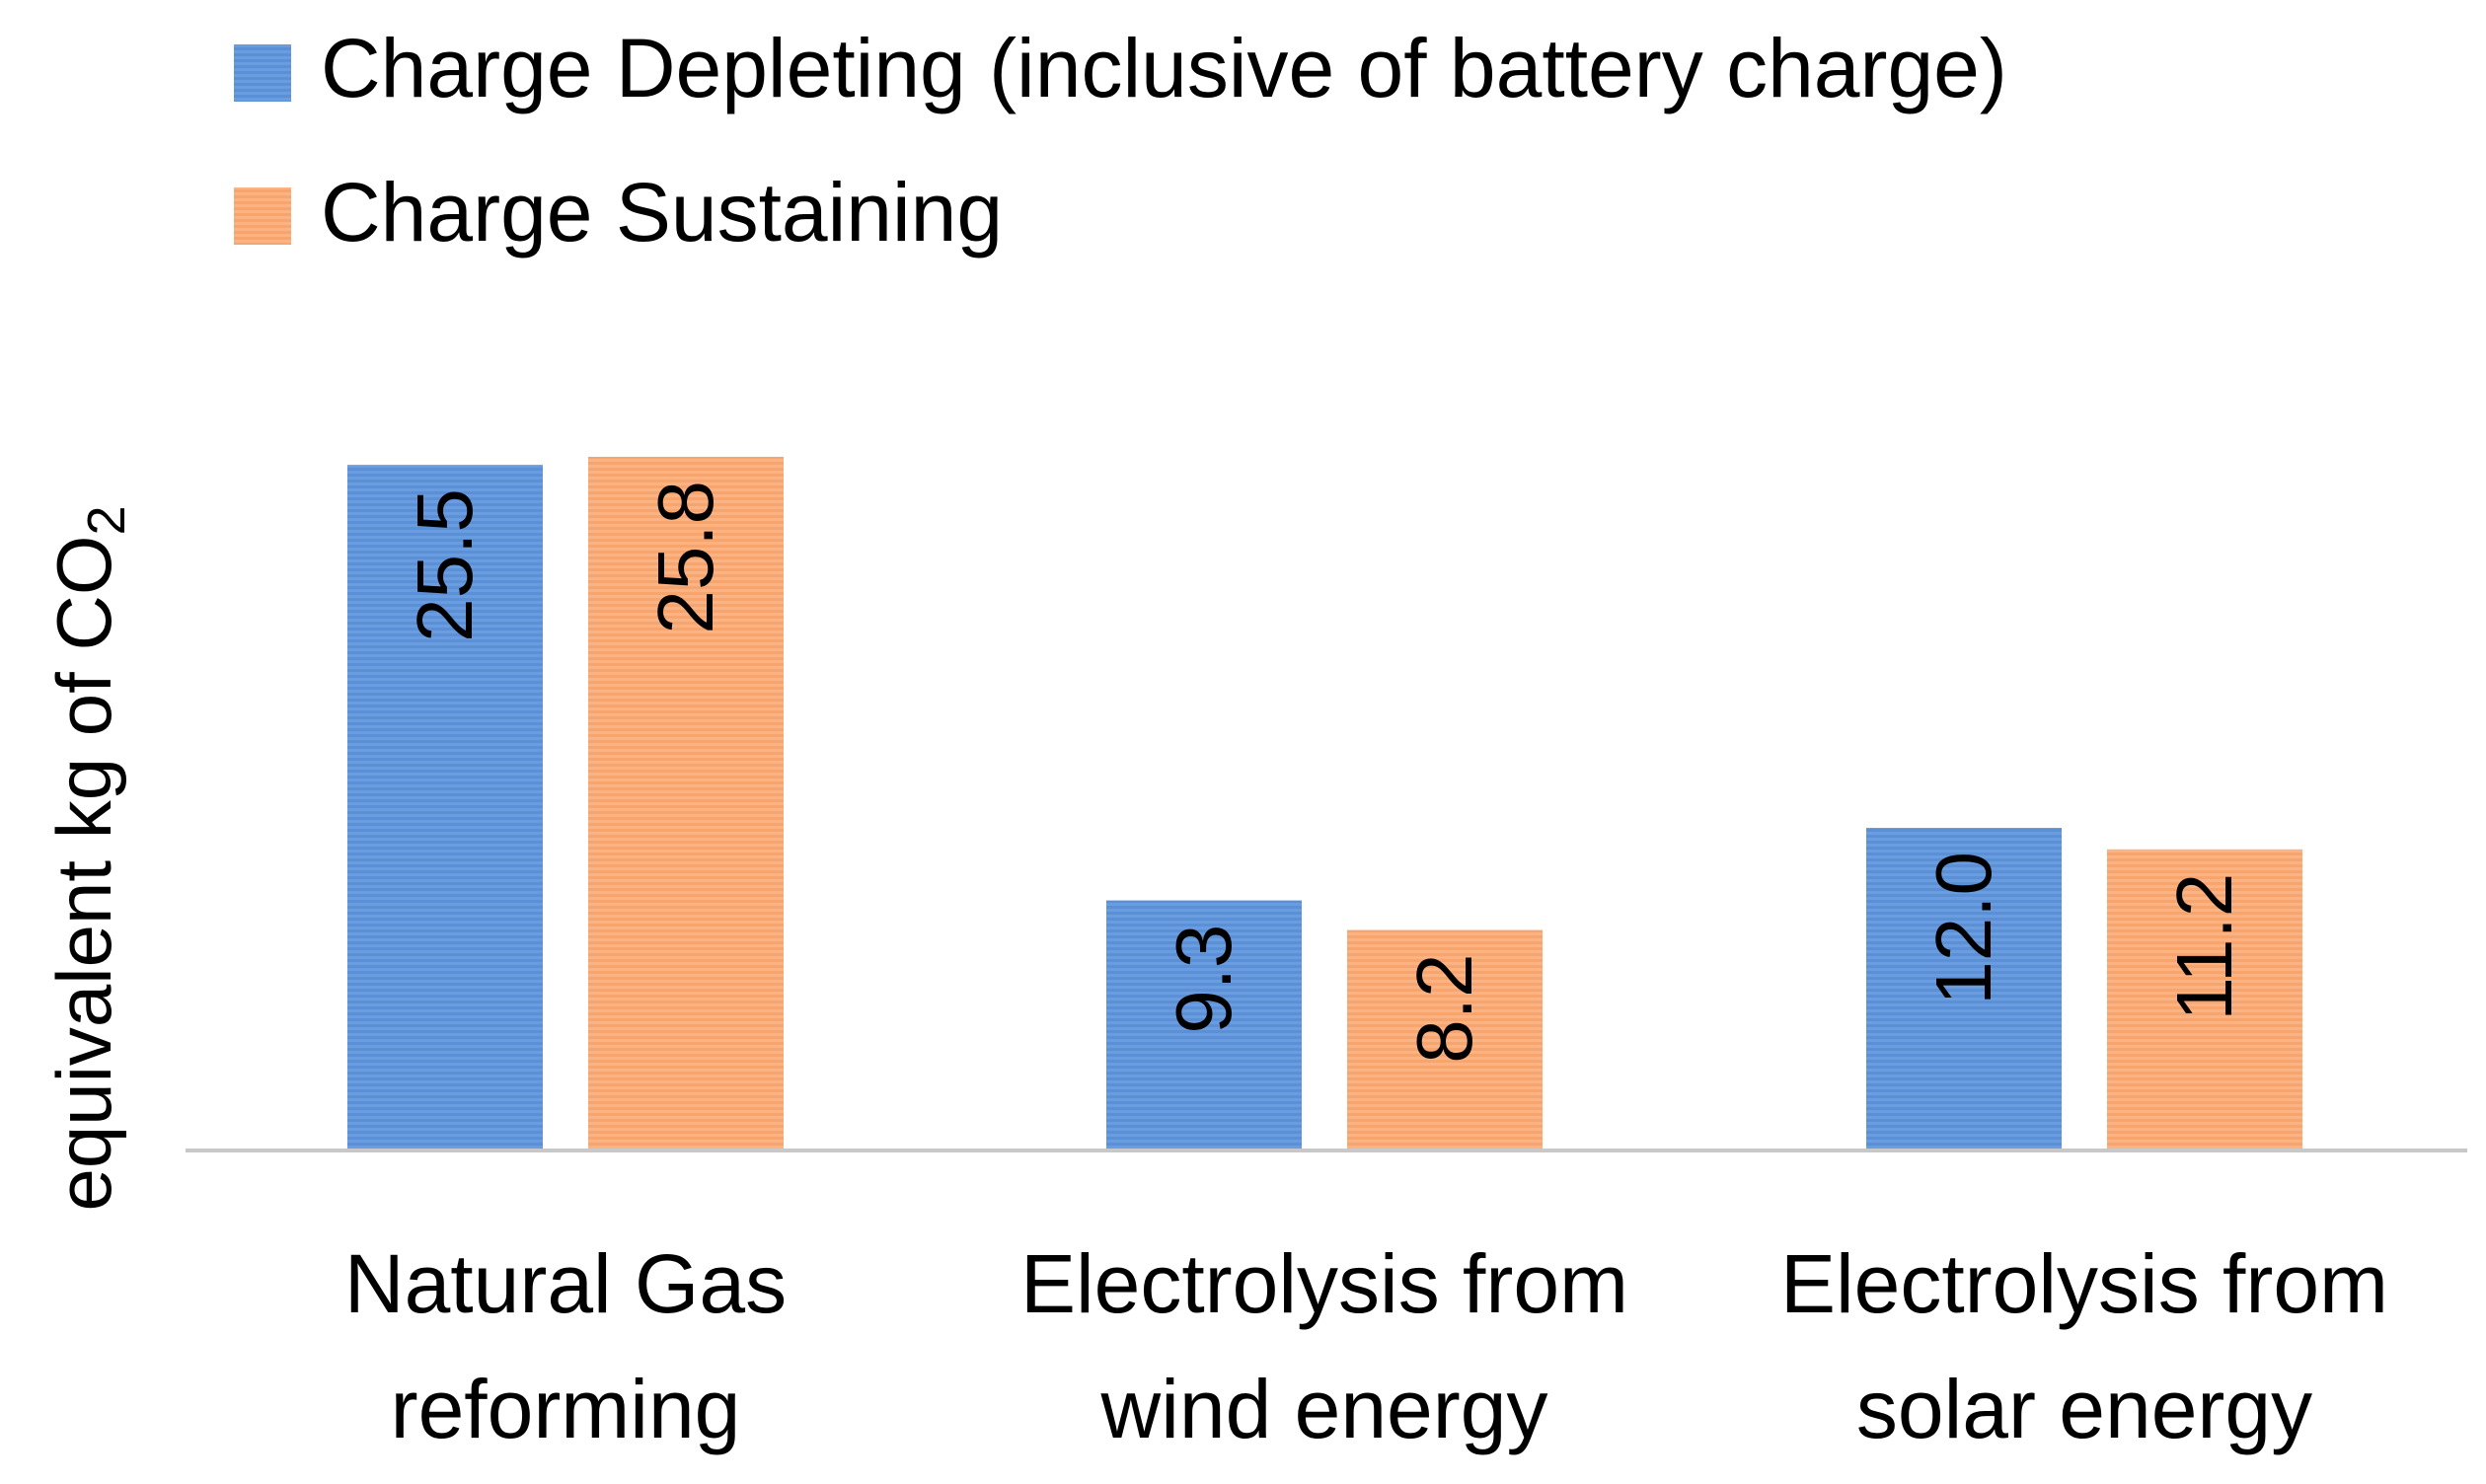  Describe the element at coordinates (565, 1283) in the screenshot. I see `category-label-line: Natural Gas` at that location.